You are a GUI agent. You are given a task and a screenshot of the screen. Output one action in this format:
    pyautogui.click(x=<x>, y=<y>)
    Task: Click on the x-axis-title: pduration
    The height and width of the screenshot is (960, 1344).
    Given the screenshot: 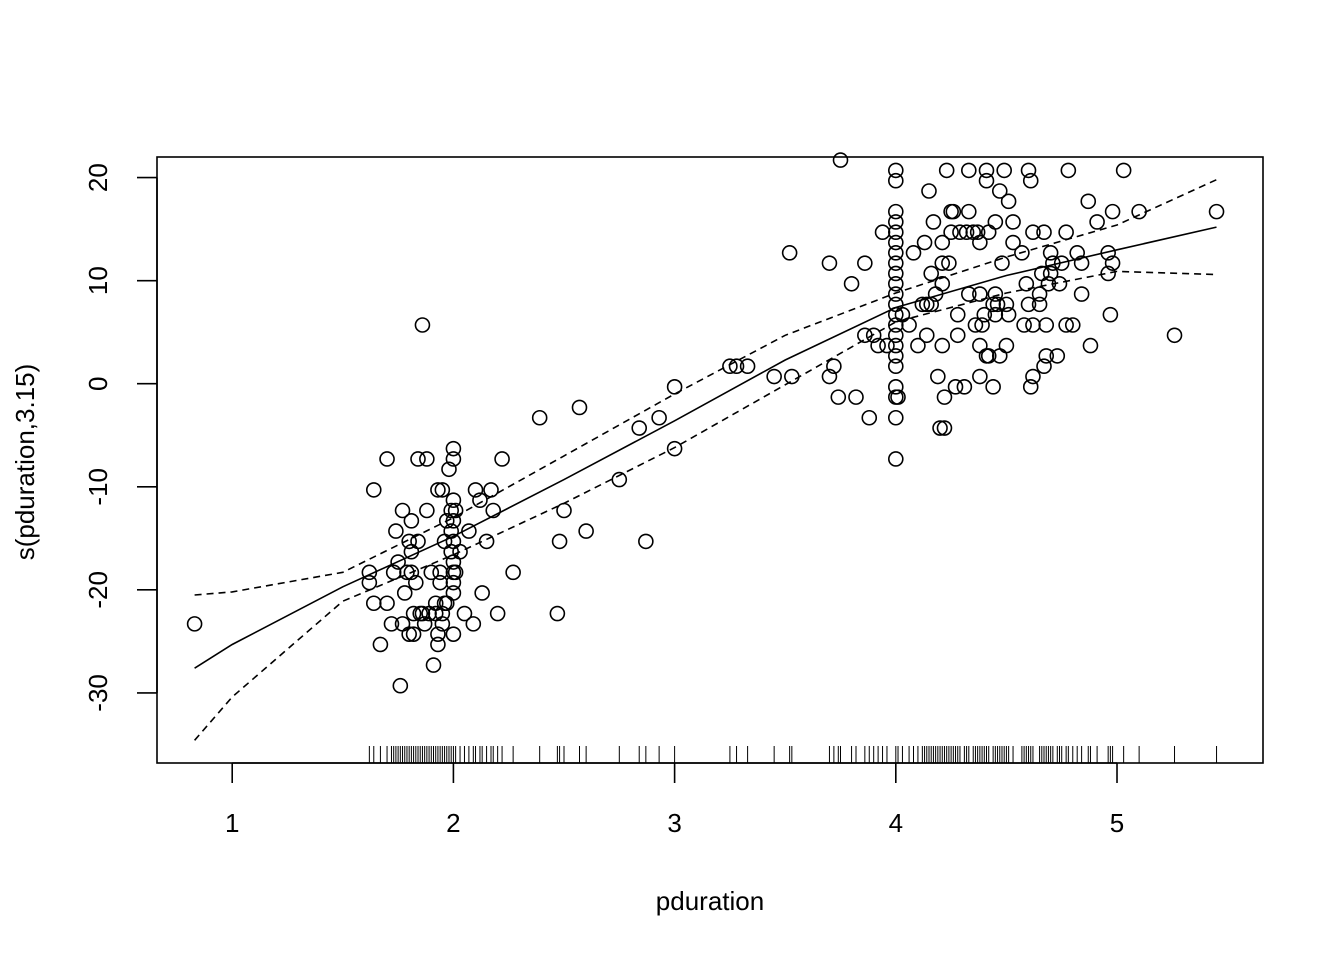 What is the action you would take?
    pyautogui.click(x=710, y=901)
    